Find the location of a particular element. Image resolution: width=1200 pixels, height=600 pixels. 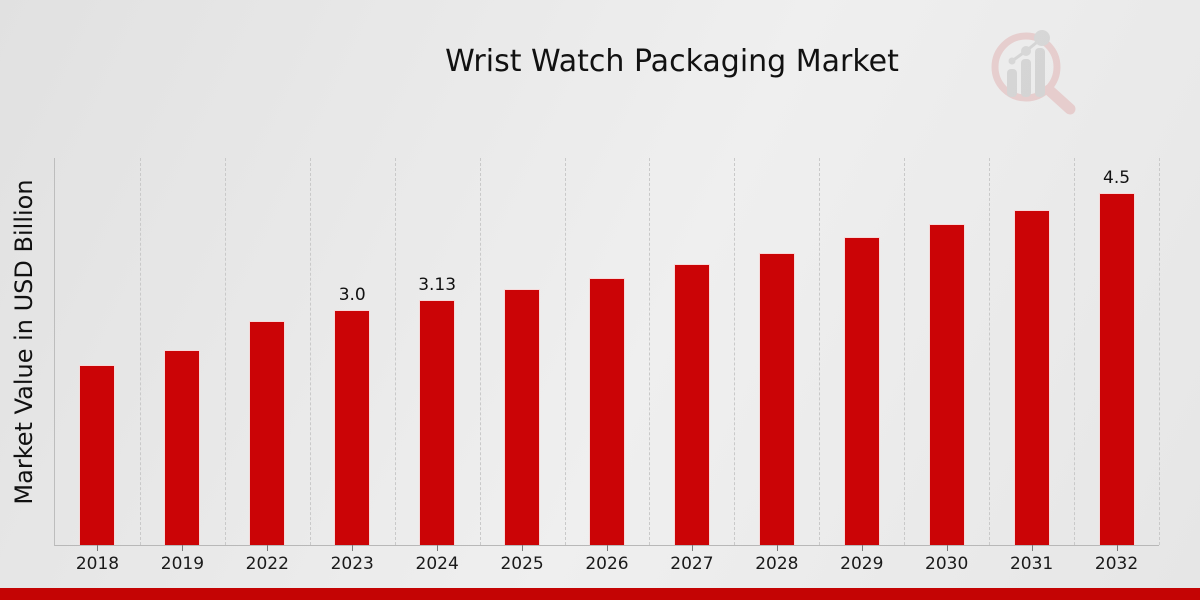

bar-2023 is located at coordinates (352, 427).